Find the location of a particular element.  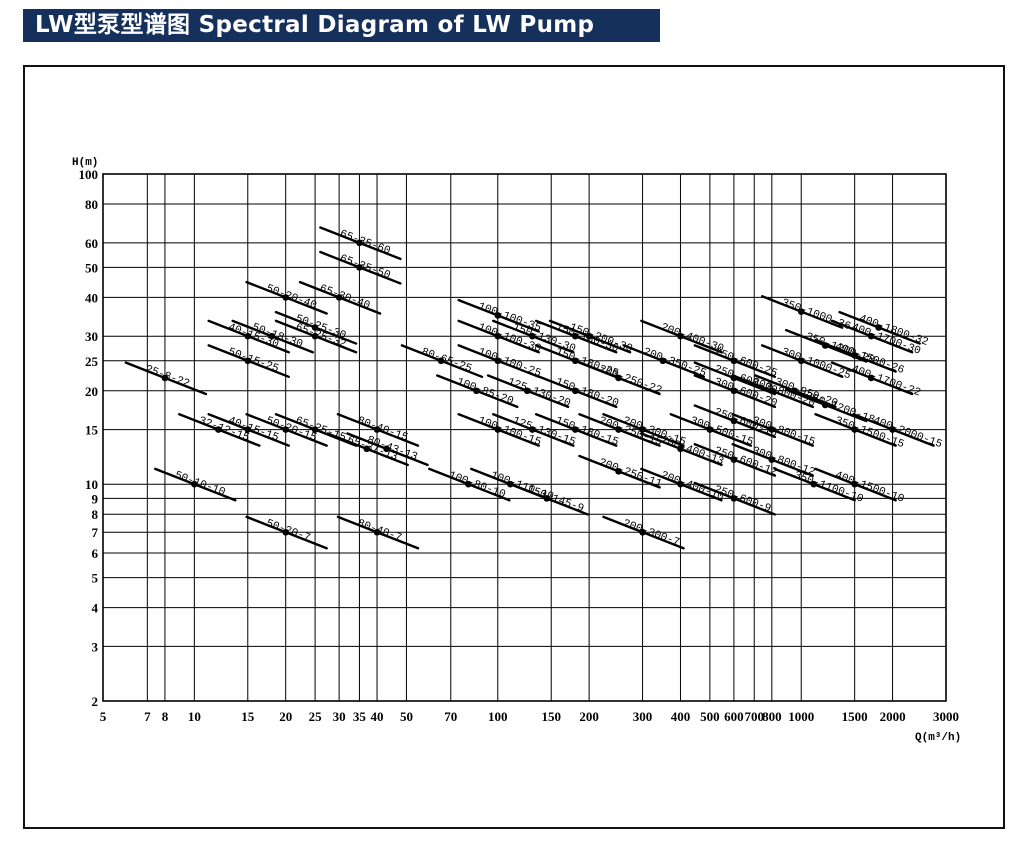

curve-label: 80-40-7 is located at coordinates (380, 531).